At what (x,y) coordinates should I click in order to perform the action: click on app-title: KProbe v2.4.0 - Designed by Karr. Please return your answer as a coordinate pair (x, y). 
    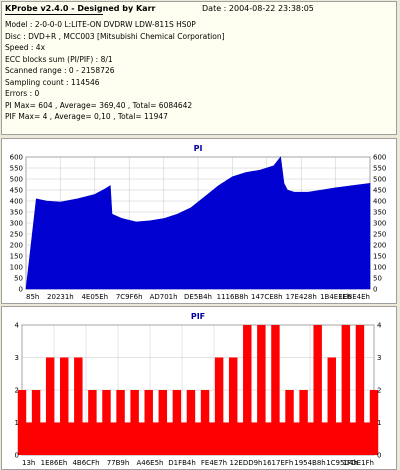
    Looking at the image, I should click on (80, 8).